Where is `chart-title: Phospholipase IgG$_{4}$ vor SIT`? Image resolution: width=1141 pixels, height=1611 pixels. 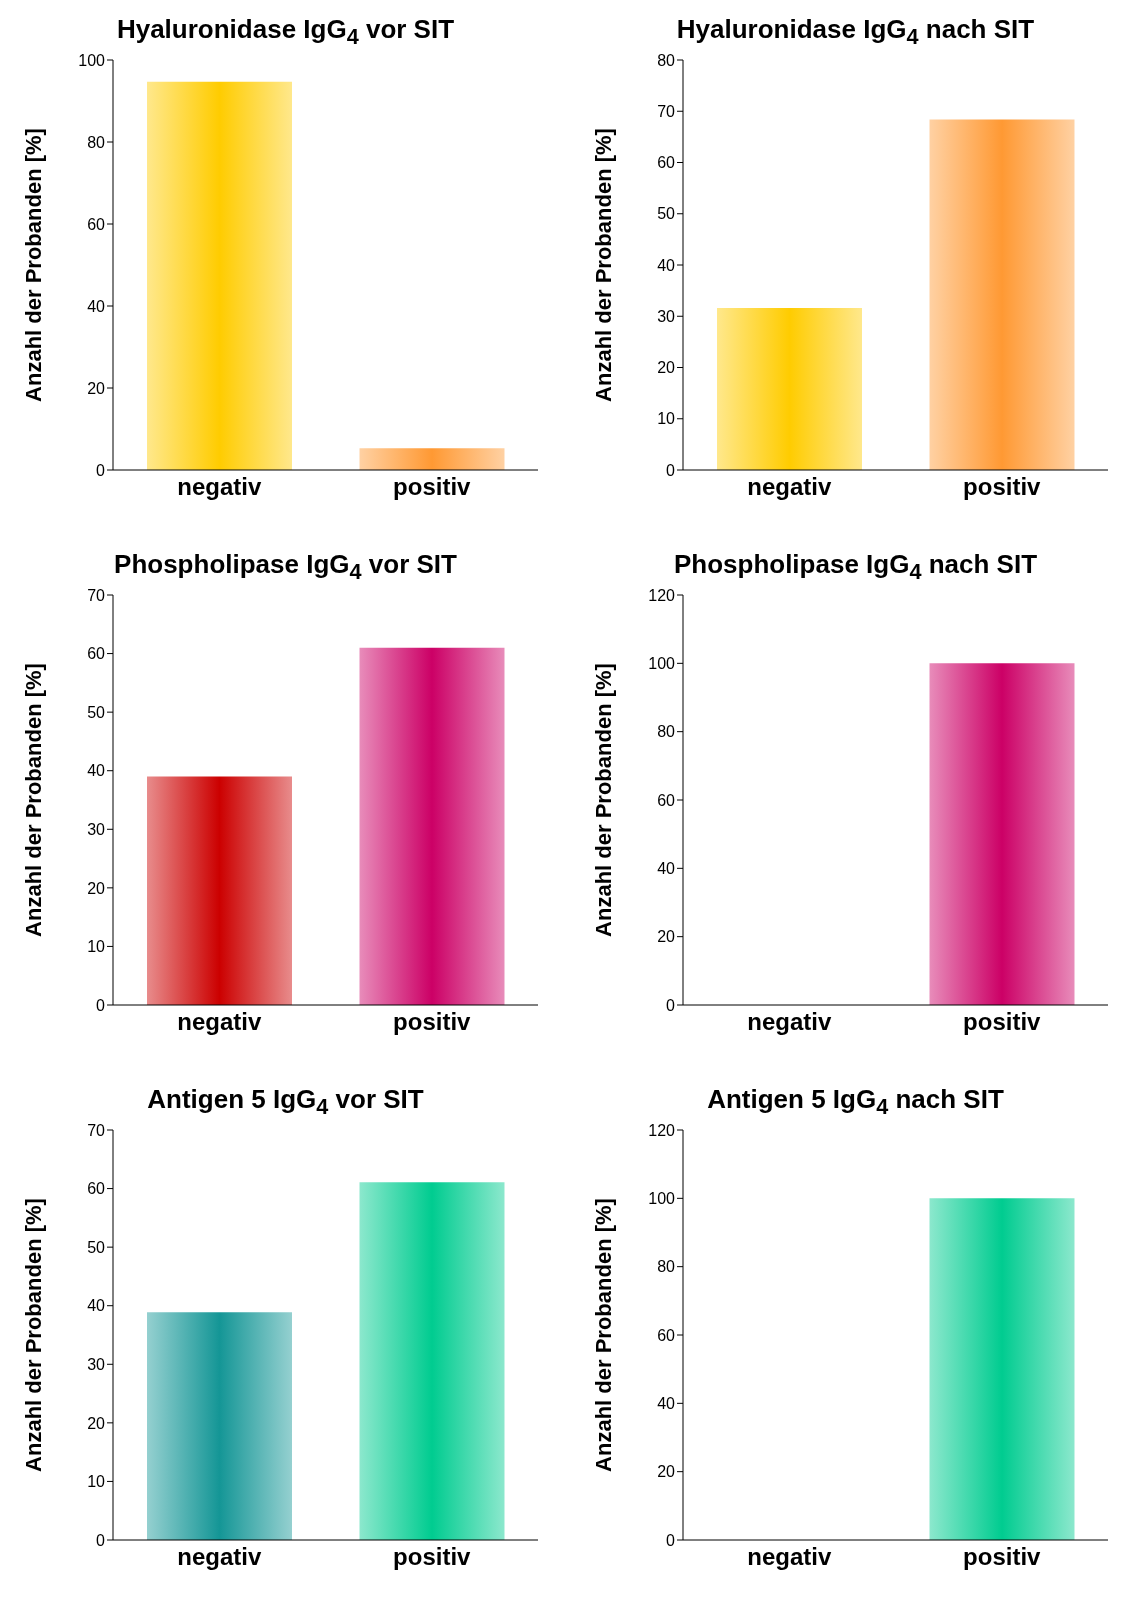 chart-title: Phospholipase IgG$_{4}$ vor SIT is located at coordinates (285, 566).